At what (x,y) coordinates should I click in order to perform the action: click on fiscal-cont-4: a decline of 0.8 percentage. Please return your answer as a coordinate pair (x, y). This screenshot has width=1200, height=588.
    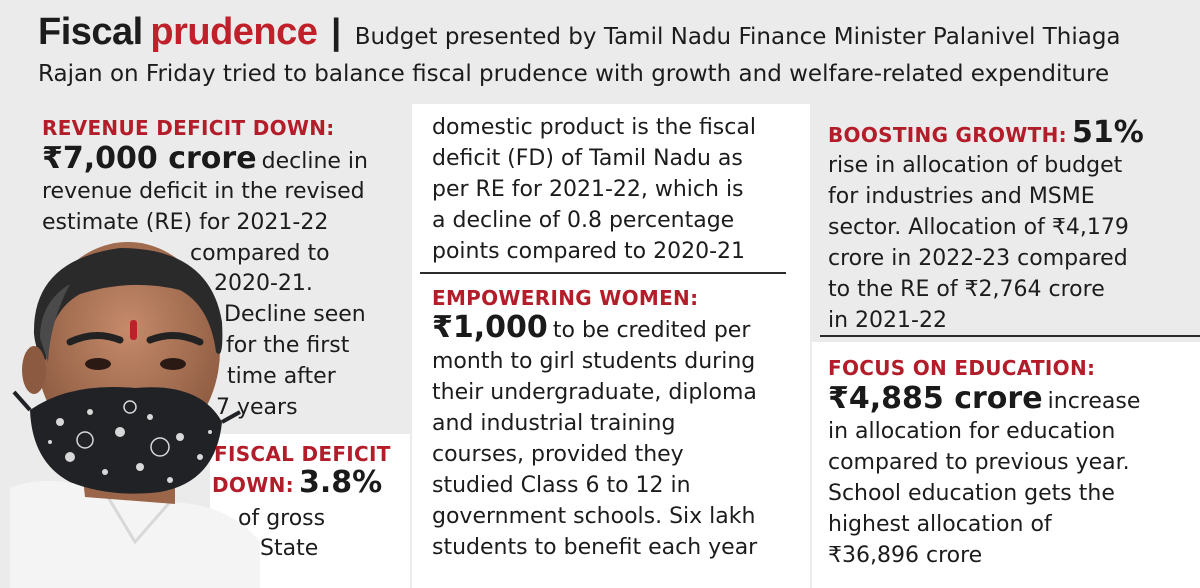
    Looking at the image, I should click on (583, 220).